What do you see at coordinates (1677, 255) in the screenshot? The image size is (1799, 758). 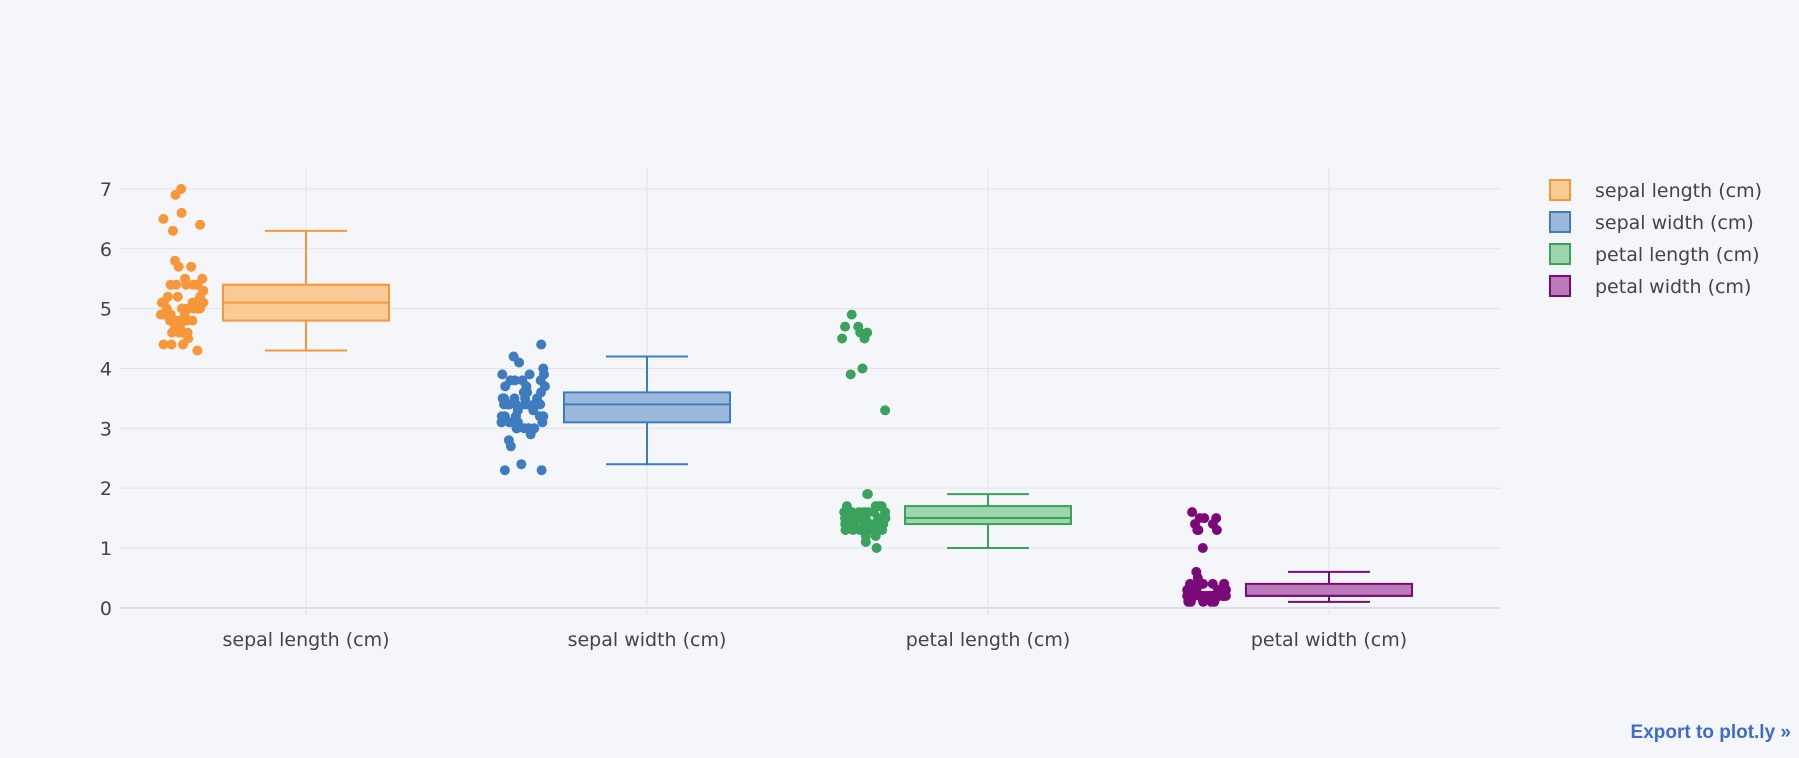 I see `legend-label: petal length (cm)` at bounding box center [1677, 255].